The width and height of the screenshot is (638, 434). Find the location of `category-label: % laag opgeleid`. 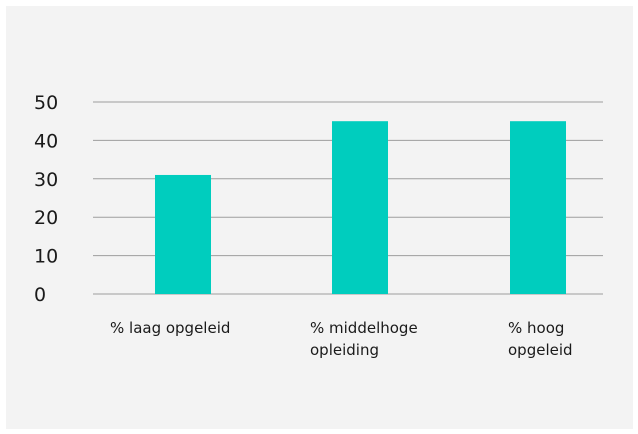

category-label: % laag opgeleid is located at coordinates (170, 328).